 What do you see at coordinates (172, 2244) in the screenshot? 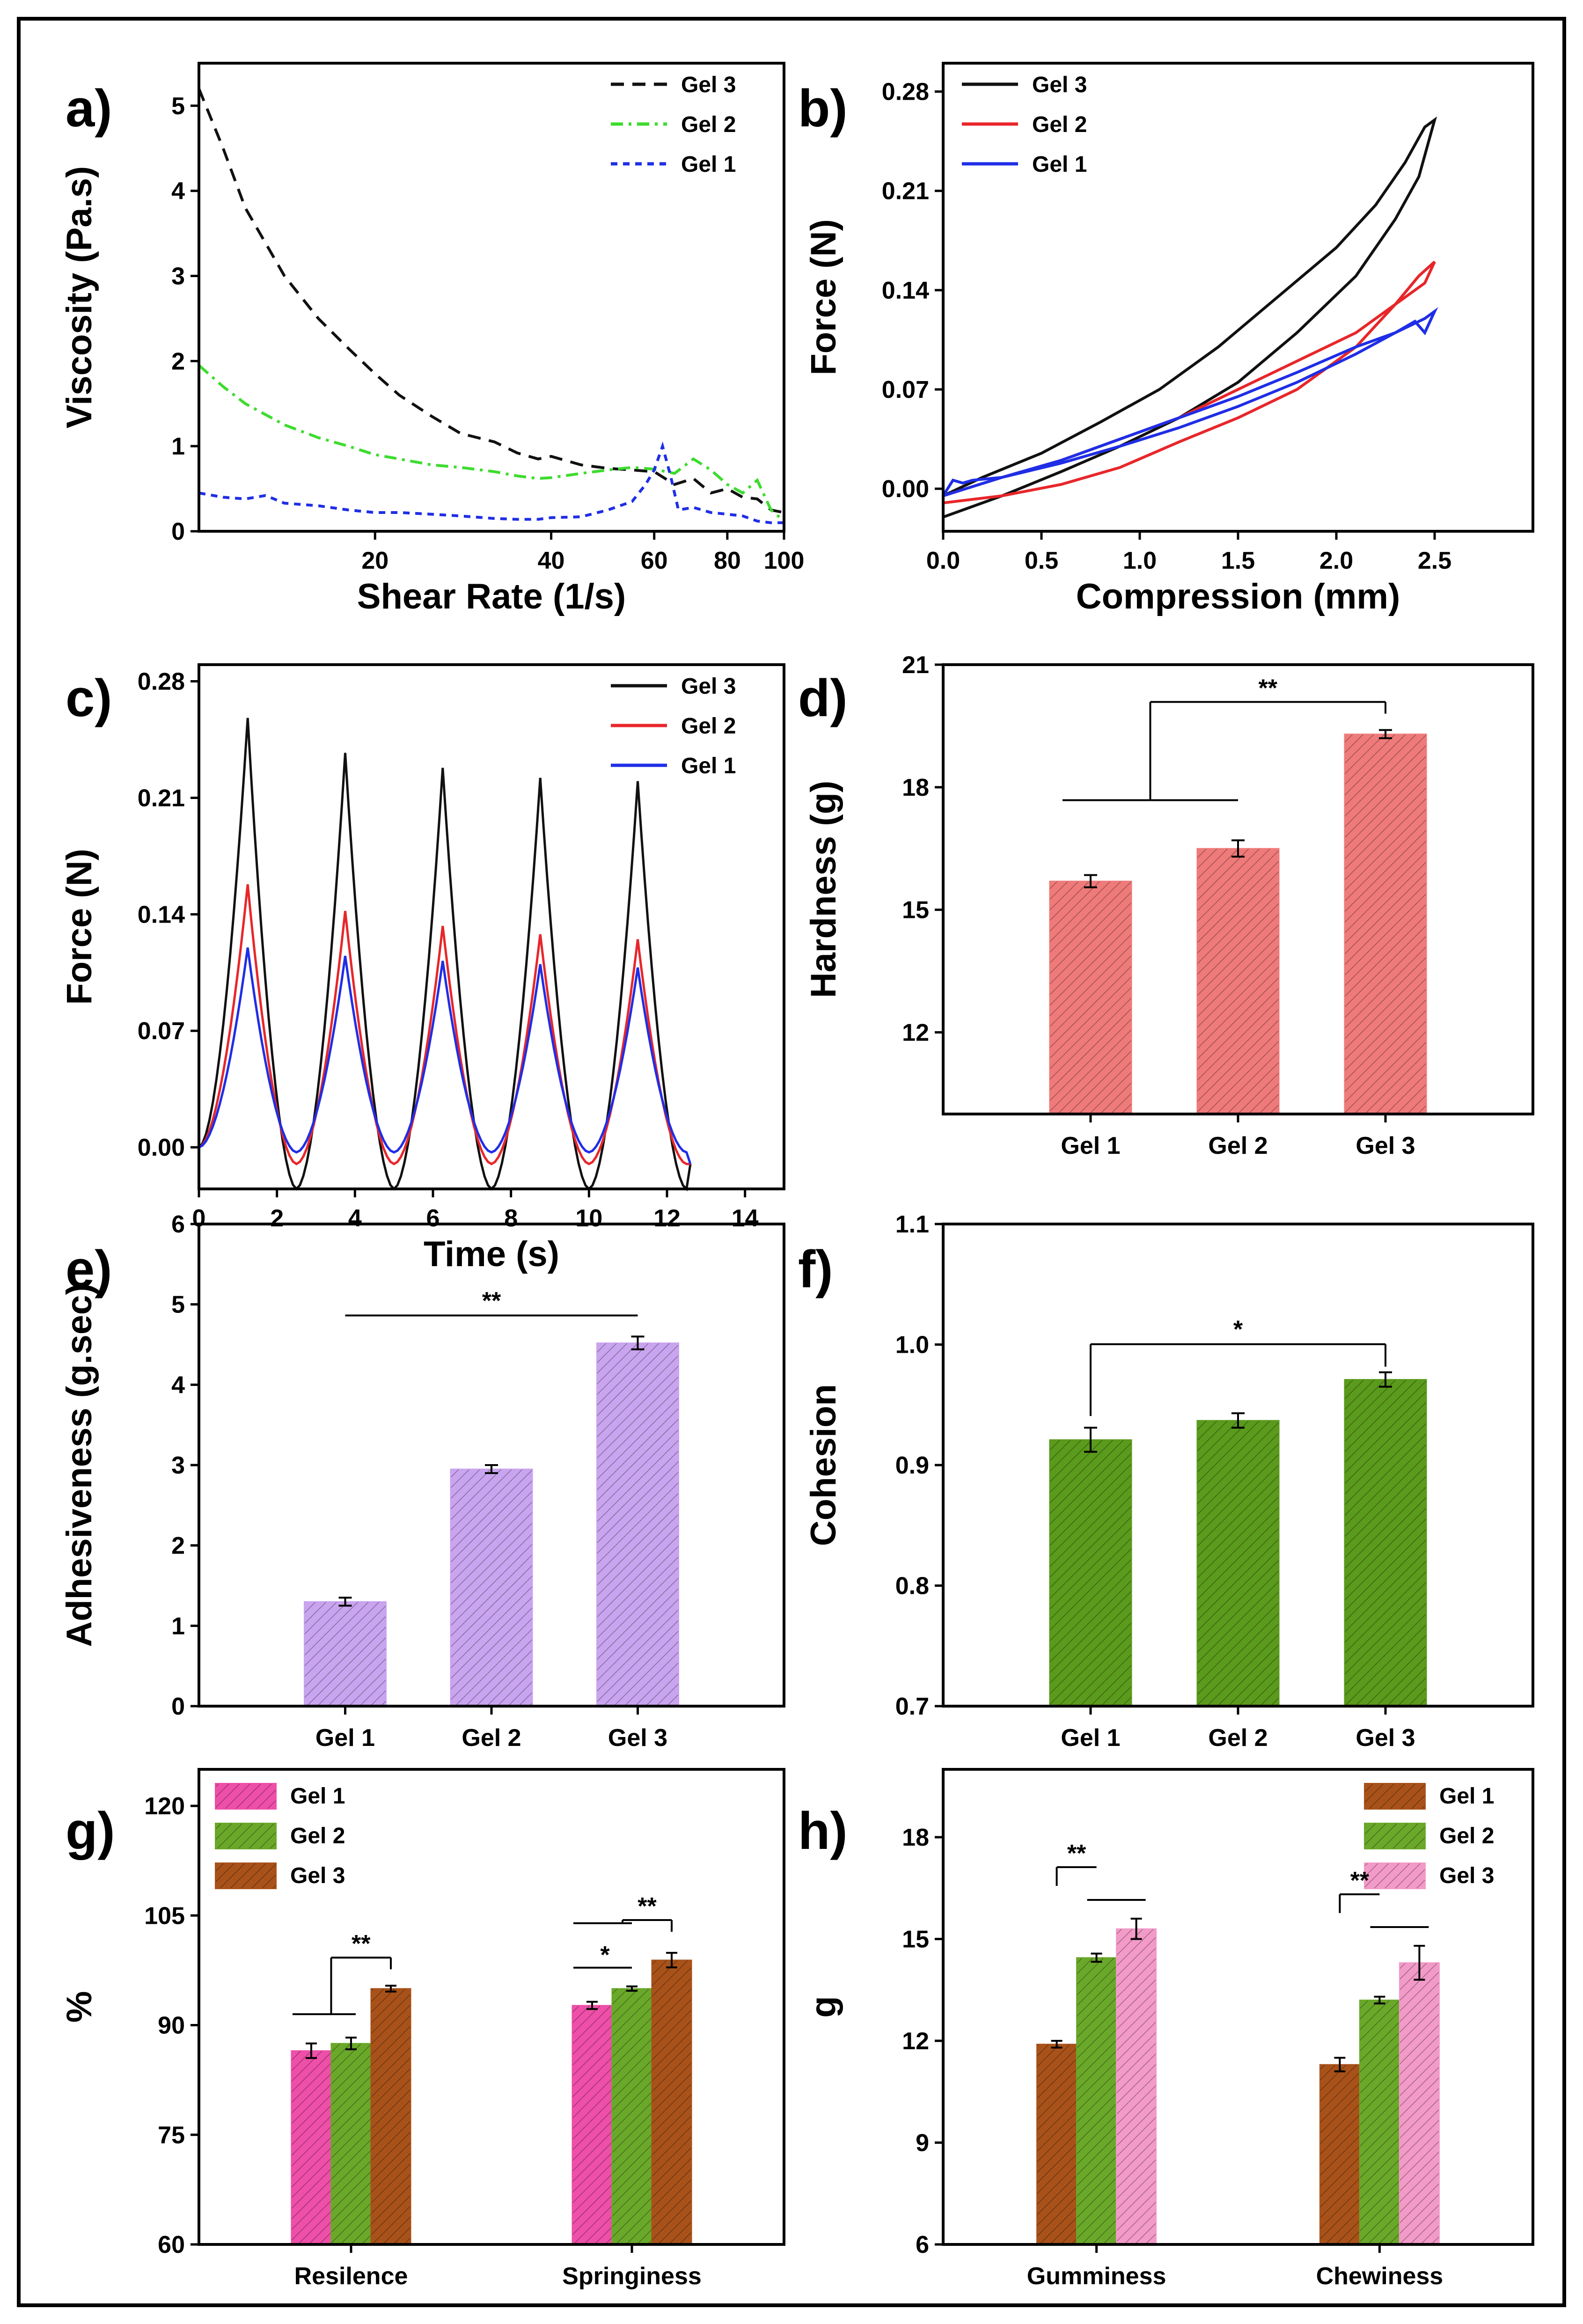
I see `y-tick-label: 60` at bounding box center [172, 2244].